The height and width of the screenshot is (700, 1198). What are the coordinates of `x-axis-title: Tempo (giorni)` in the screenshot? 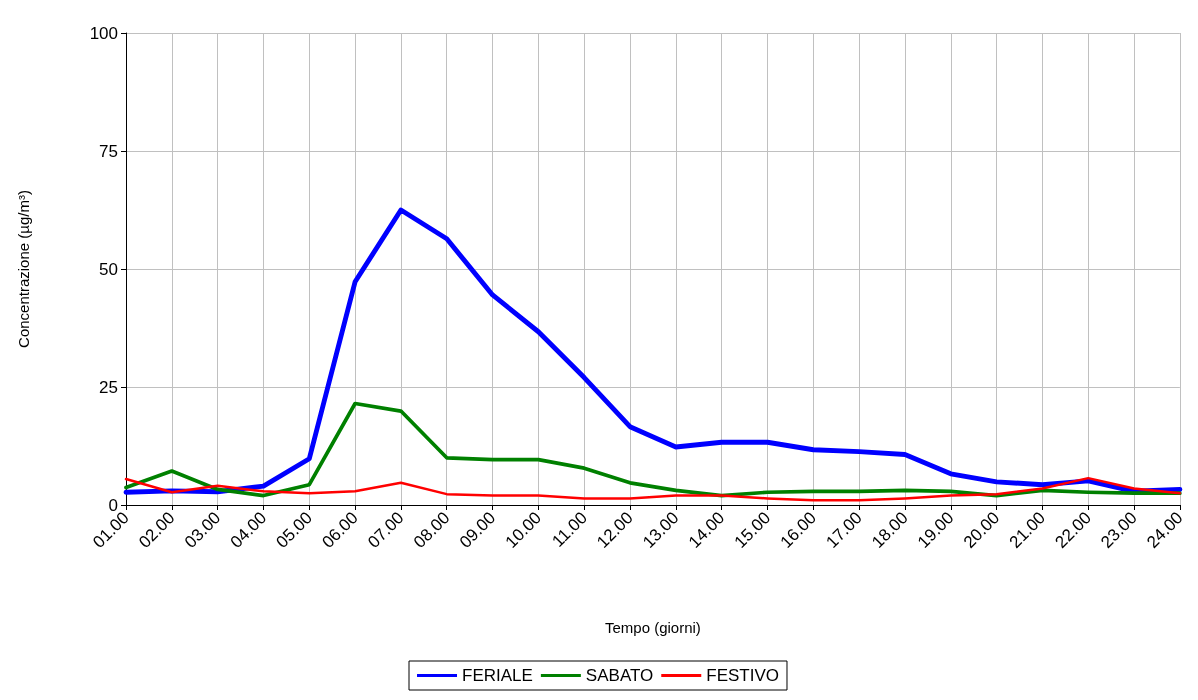 It's located at (653, 627).